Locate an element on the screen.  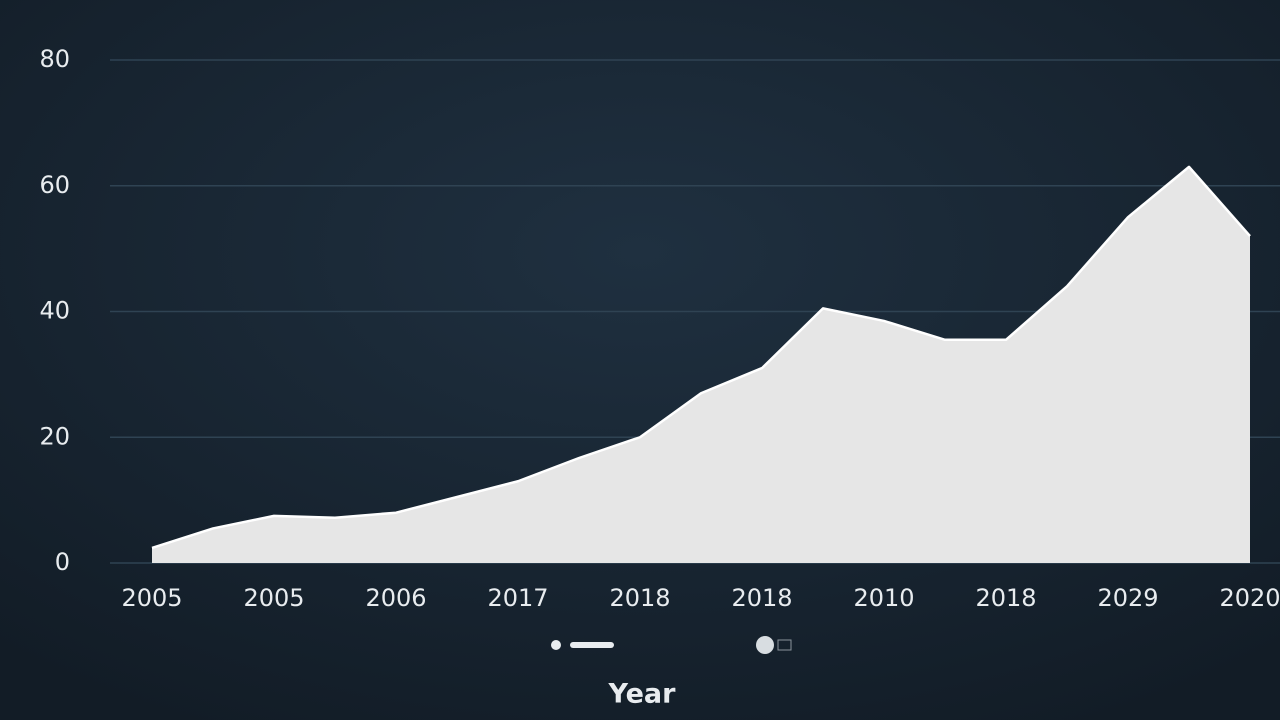
x-tick-label: 2010 is located at coordinates (883, 598).